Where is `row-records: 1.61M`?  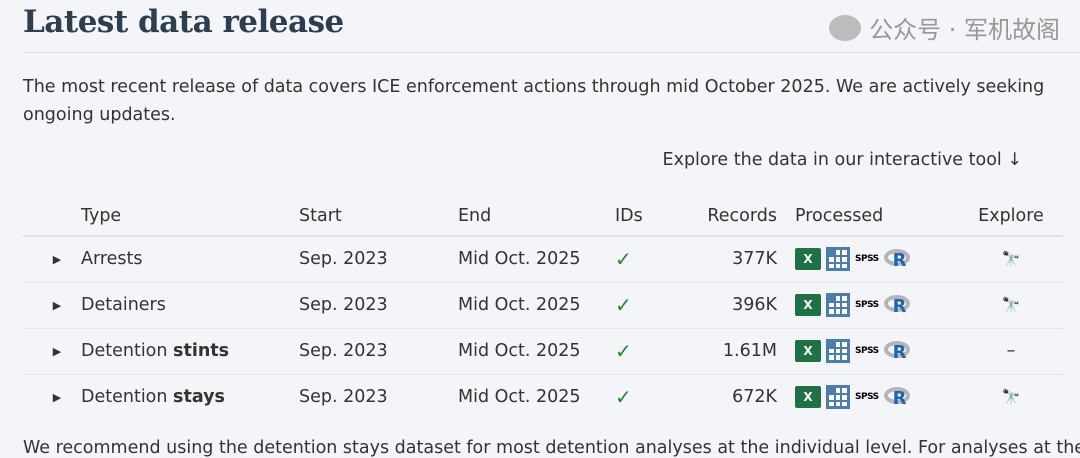 row-records: 1.61M is located at coordinates (726, 351).